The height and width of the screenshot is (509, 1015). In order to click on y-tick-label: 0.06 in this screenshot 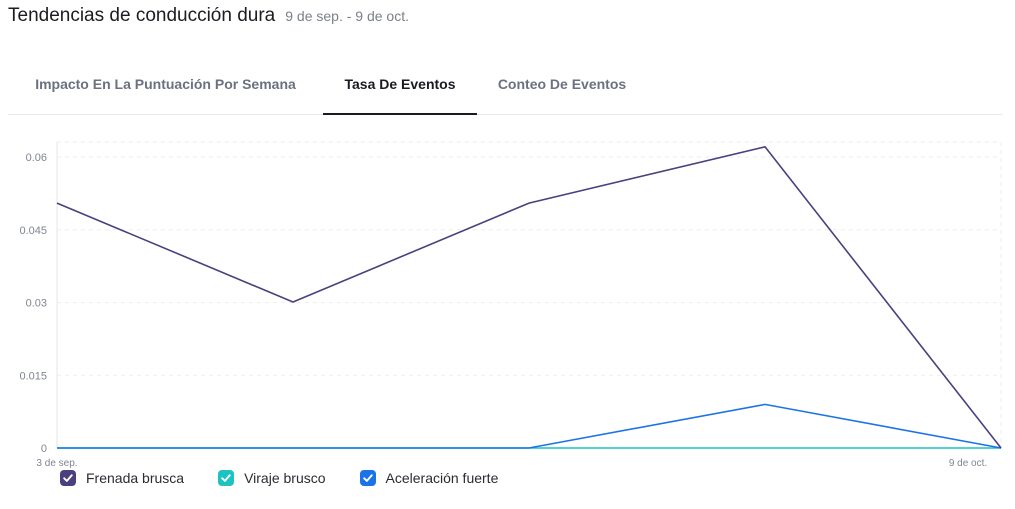, I will do `click(36, 158)`.